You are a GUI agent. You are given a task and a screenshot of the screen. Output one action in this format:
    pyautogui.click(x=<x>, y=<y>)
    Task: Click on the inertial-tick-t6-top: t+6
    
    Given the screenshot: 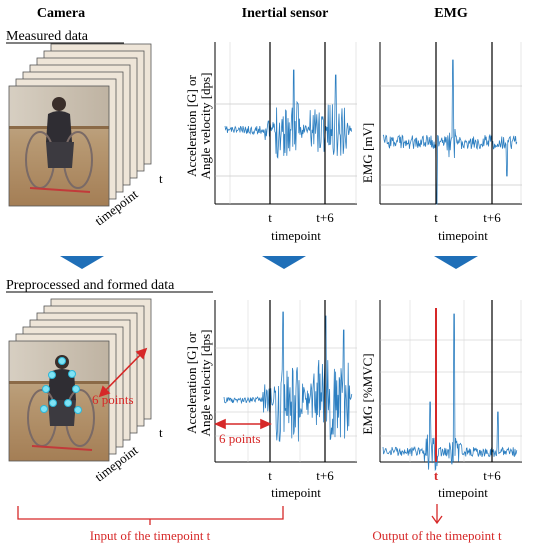 What is the action you would take?
    pyautogui.click(x=325, y=217)
    